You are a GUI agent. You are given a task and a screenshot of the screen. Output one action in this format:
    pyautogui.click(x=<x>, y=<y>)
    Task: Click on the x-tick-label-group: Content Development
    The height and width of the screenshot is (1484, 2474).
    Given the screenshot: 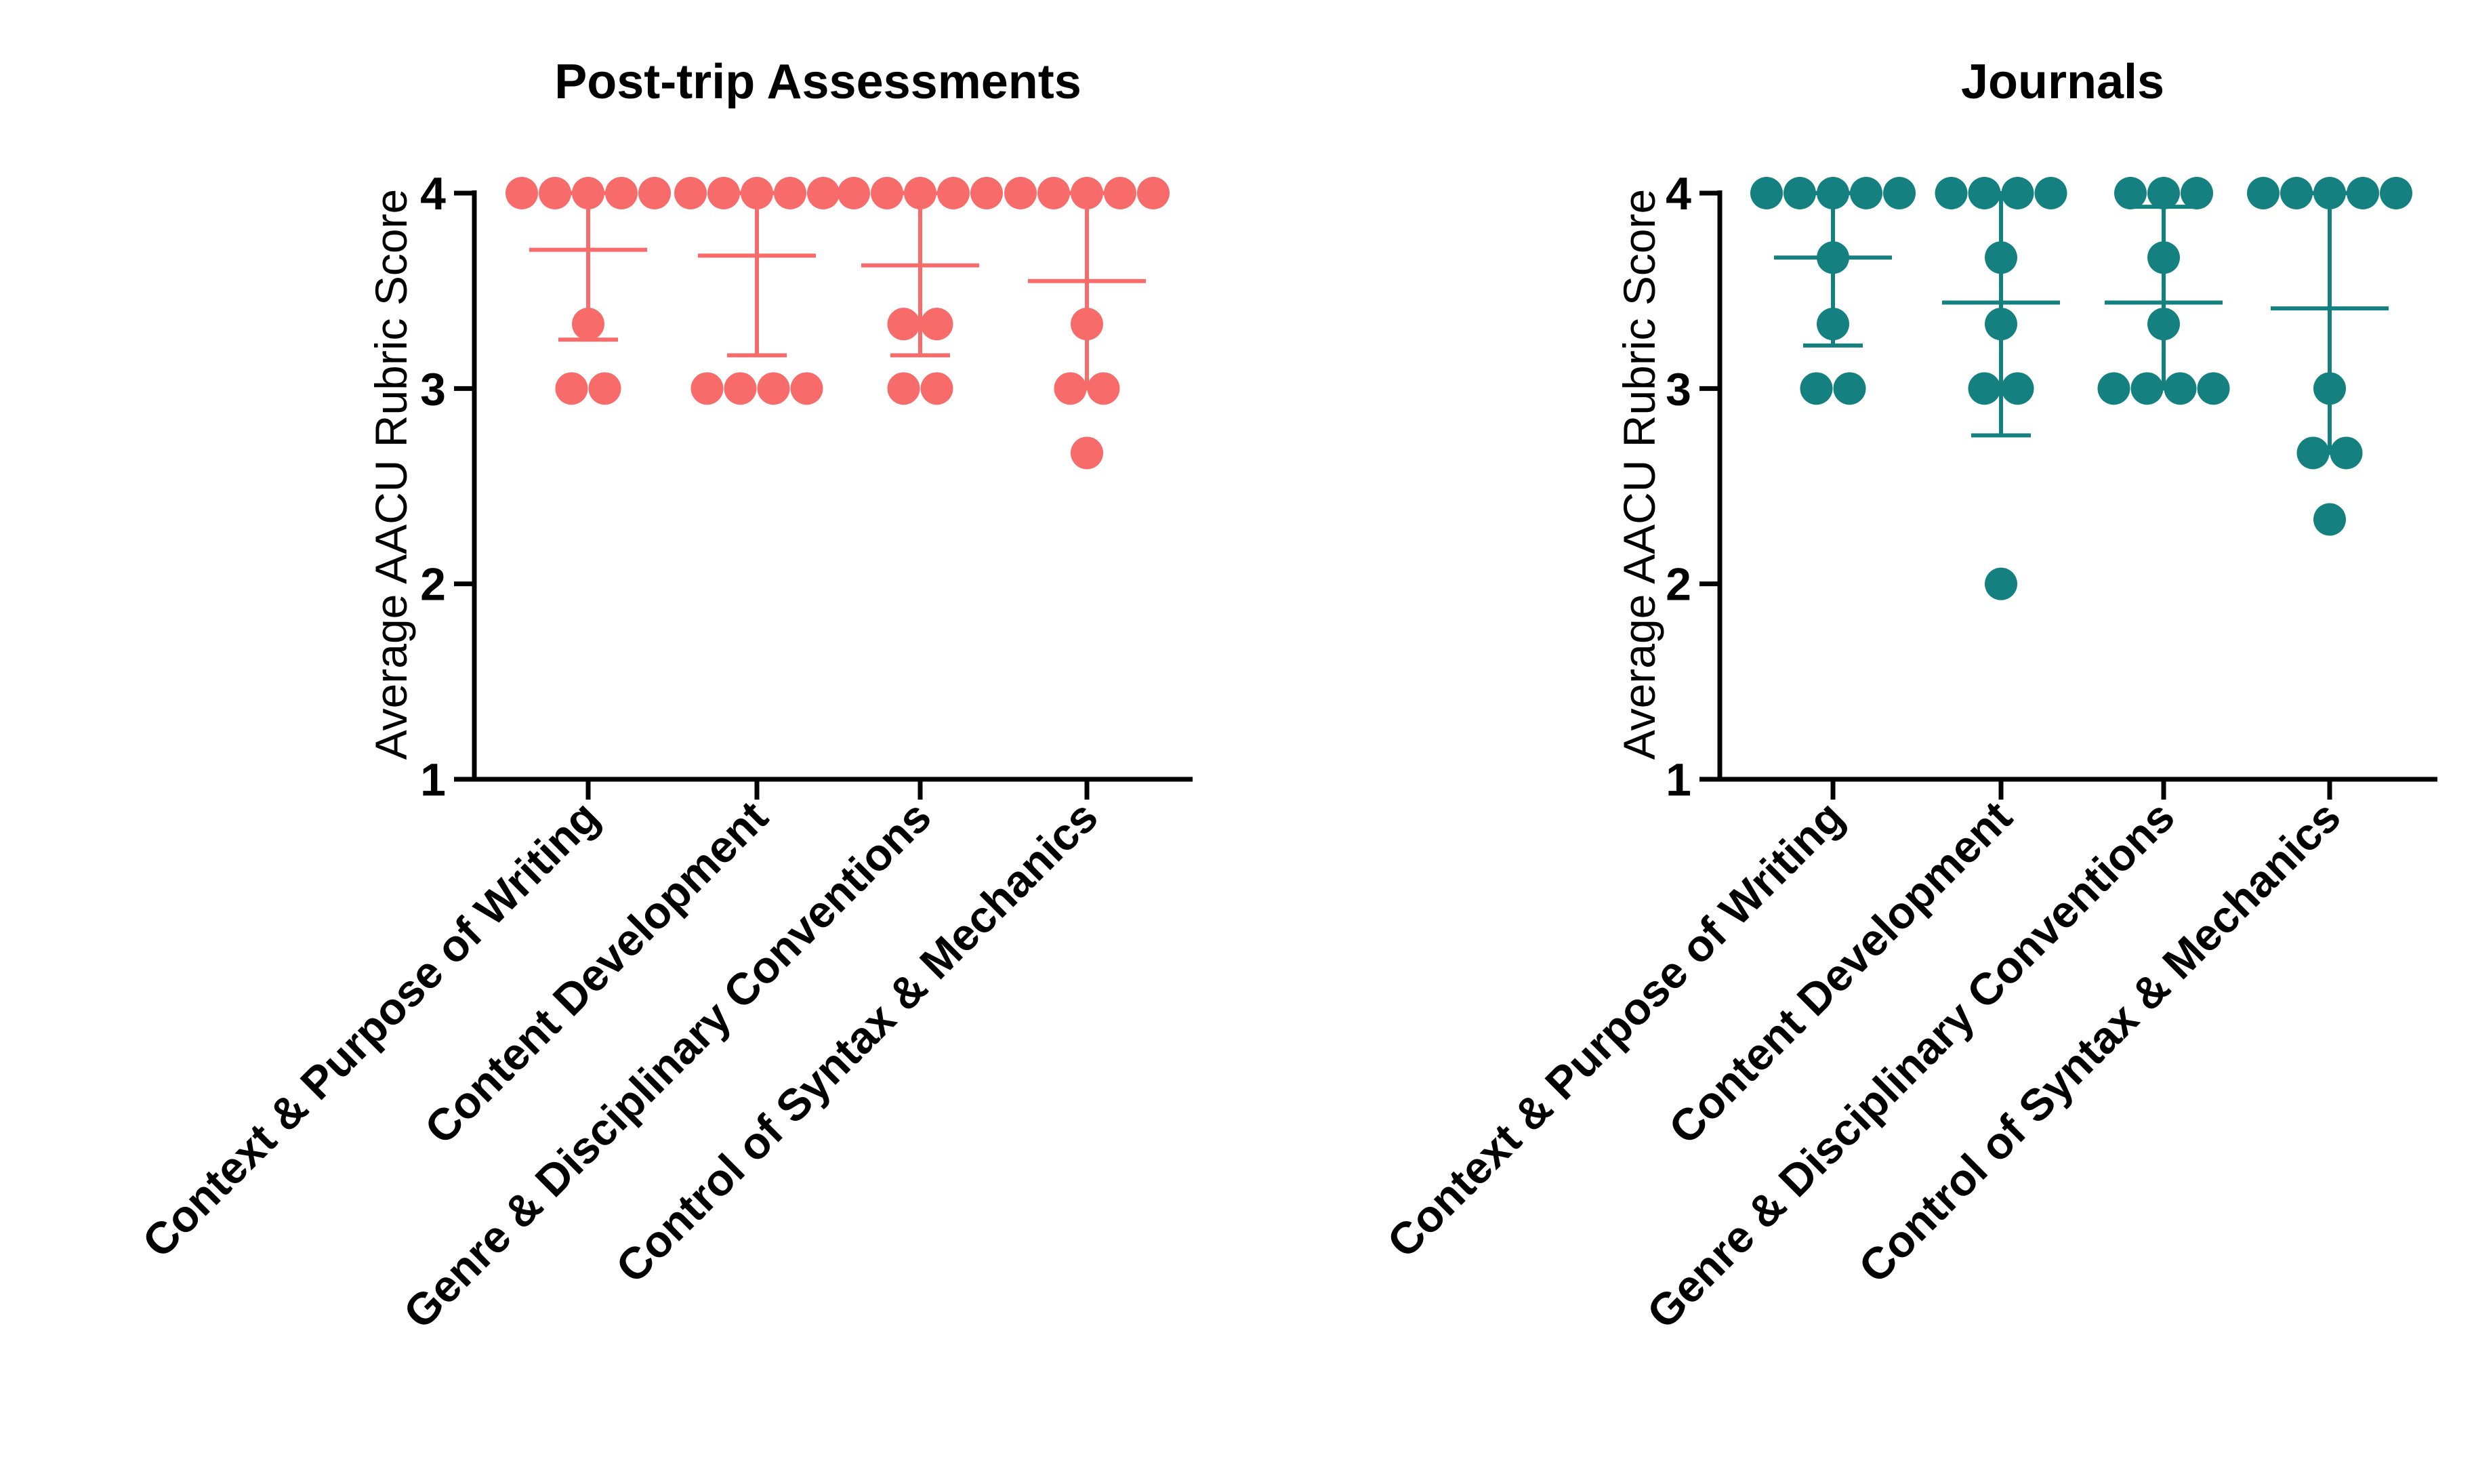 What is the action you would take?
    pyautogui.click(x=596, y=972)
    